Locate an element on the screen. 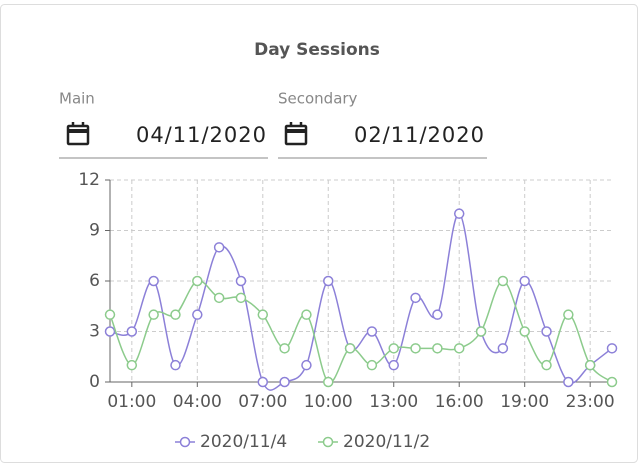 The height and width of the screenshot is (465, 643). y-tick-label: 6 is located at coordinates (94, 281).